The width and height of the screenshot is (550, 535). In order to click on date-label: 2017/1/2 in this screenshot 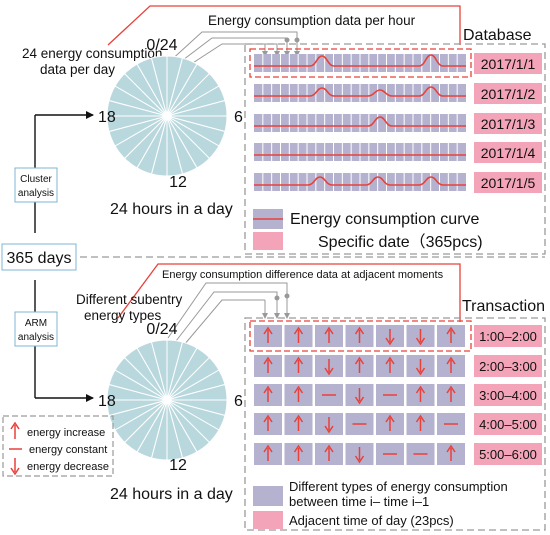, I will do `click(508, 94)`.